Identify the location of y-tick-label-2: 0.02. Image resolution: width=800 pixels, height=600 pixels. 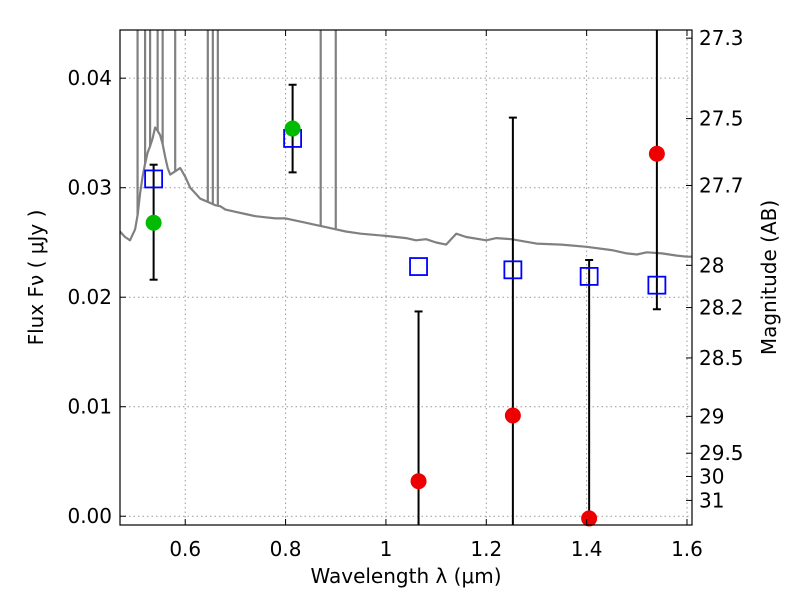
(89, 297).